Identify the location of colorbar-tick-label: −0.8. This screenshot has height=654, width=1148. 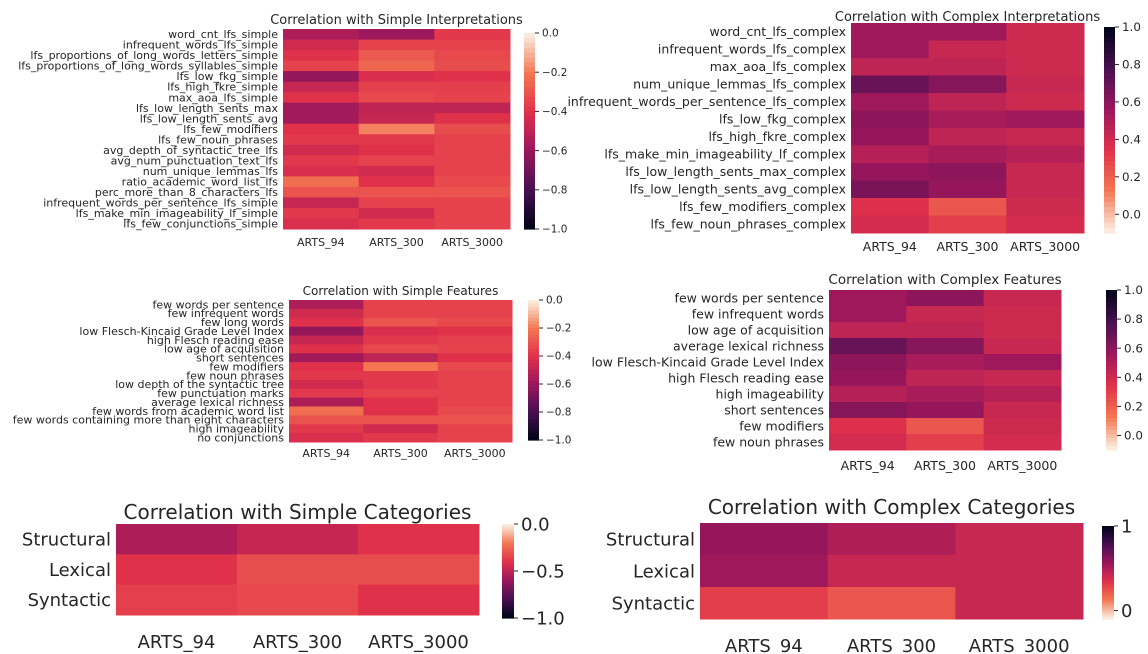
(558, 413).